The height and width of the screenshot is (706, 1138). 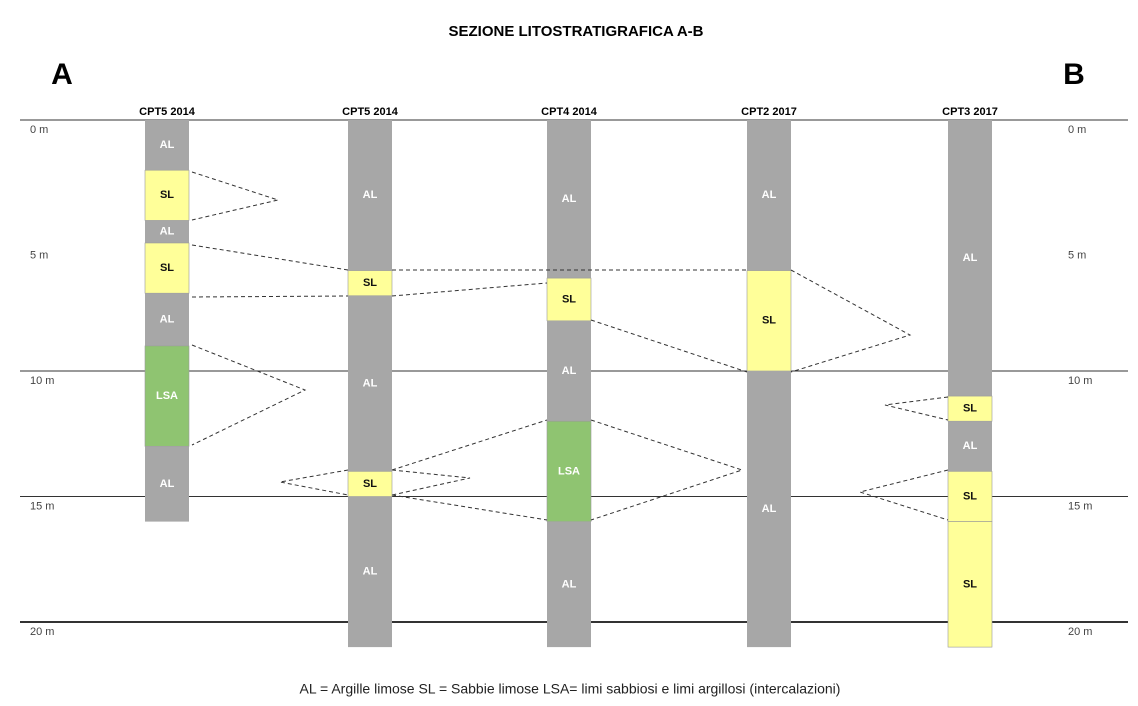 What do you see at coordinates (769, 112) in the screenshot?
I see `column-title: CPT2 2017` at bounding box center [769, 112].